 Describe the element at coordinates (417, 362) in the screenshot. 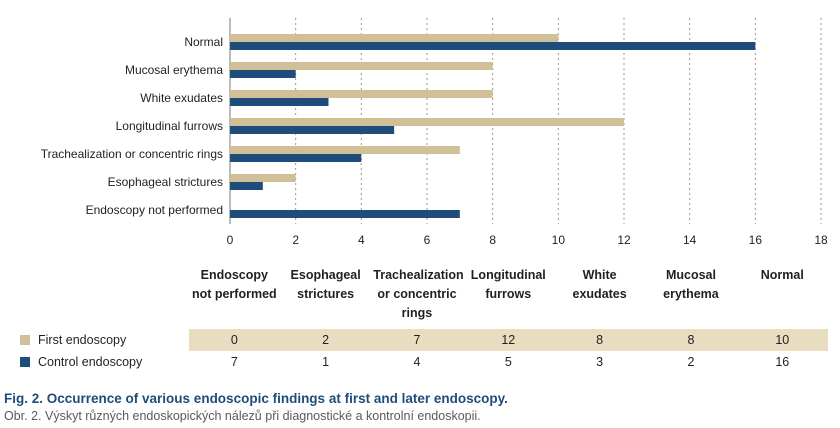

I see `table-cell: 4` at that location.